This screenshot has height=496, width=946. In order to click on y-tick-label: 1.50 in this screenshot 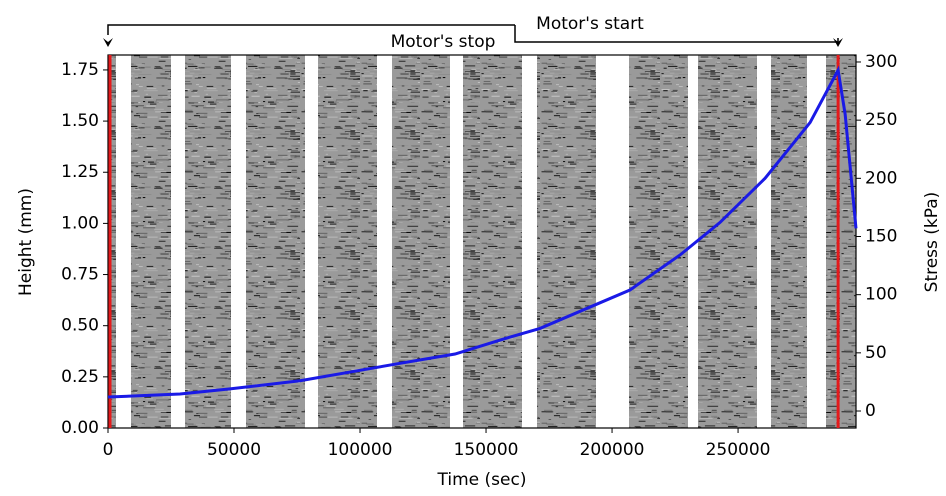, I will do `click(80, 121)`.